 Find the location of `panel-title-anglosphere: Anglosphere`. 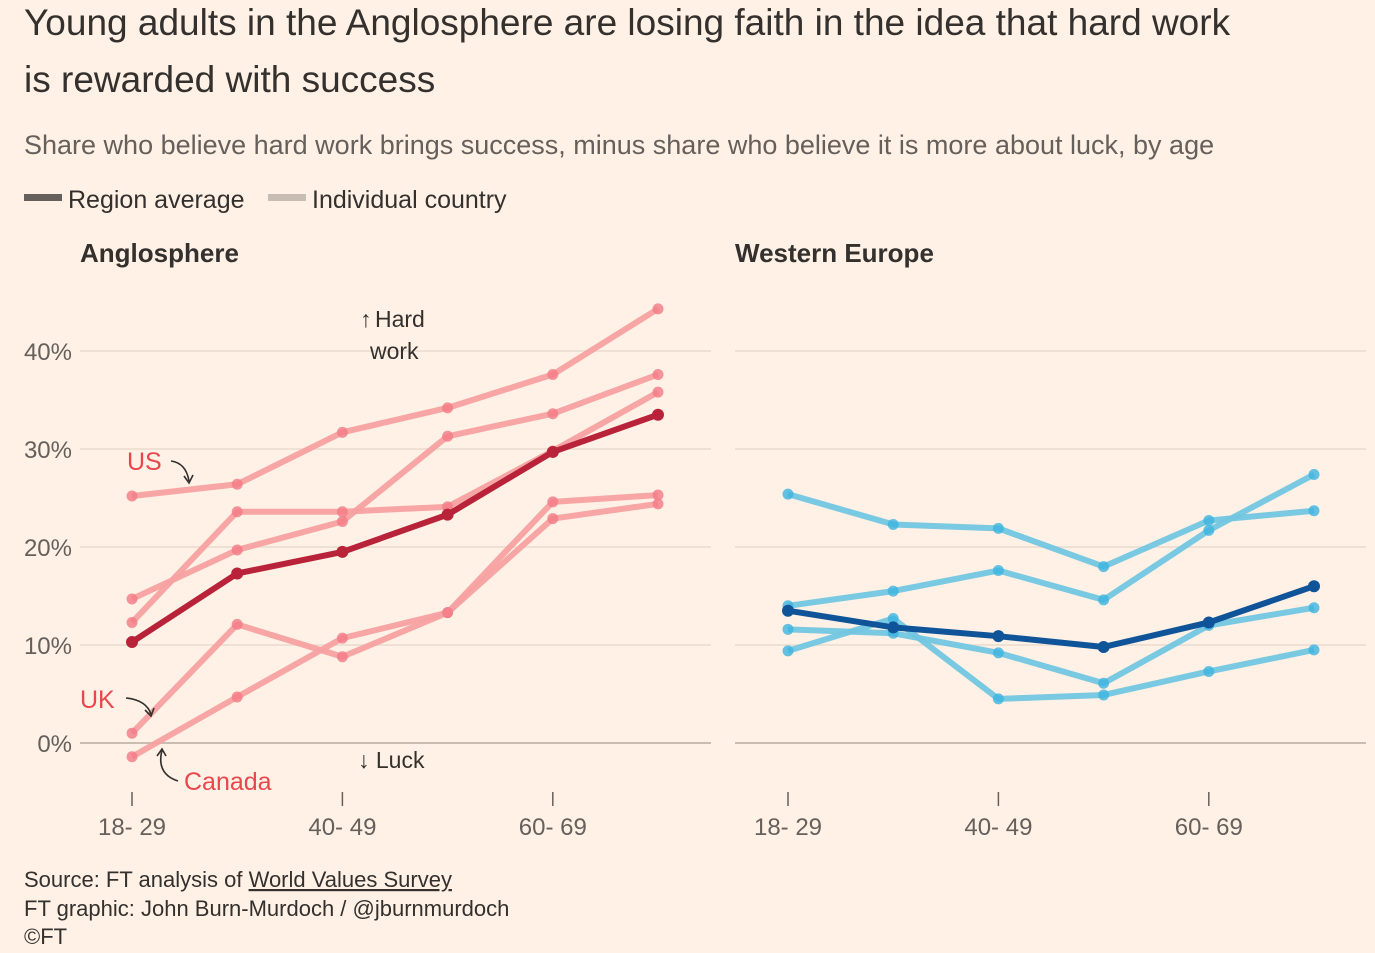

panel-title-anglosphere: Anglosphere is located at coordinates (159, 253).